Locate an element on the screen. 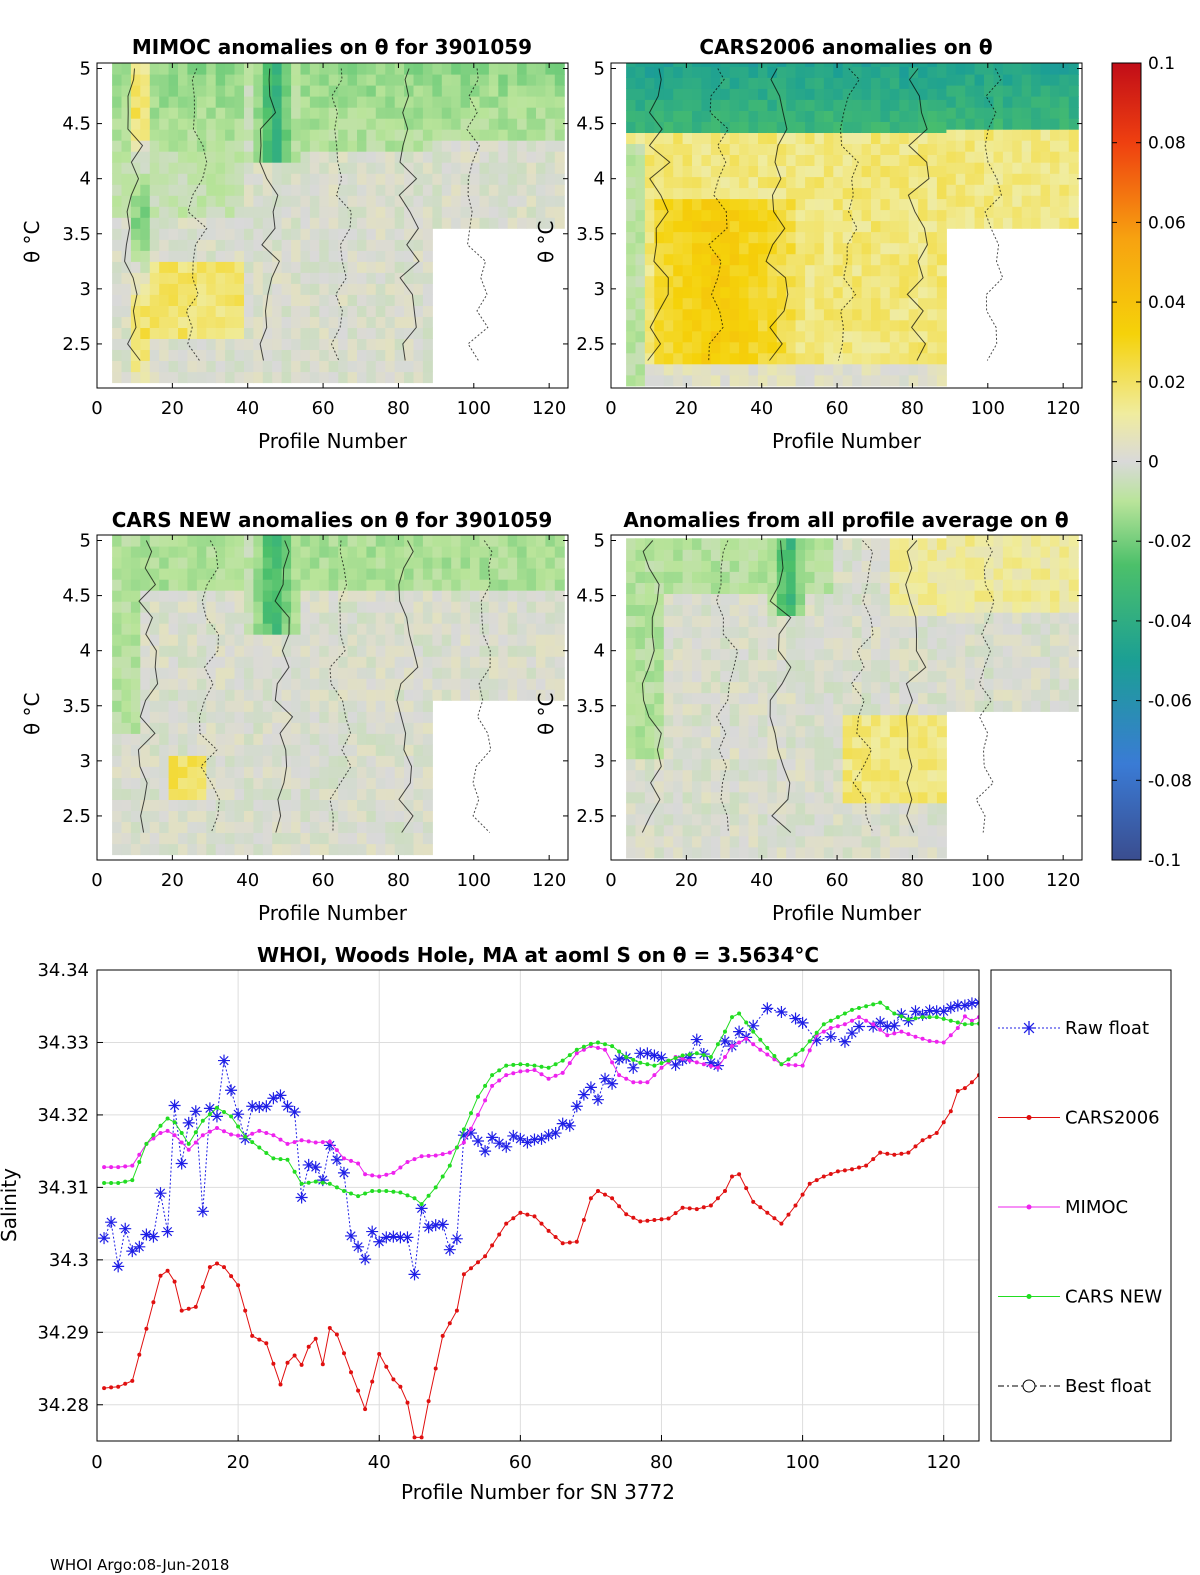  panel-x-ticks: 0 20 40 60 80 100 120 is located at coordinates (328, 713).